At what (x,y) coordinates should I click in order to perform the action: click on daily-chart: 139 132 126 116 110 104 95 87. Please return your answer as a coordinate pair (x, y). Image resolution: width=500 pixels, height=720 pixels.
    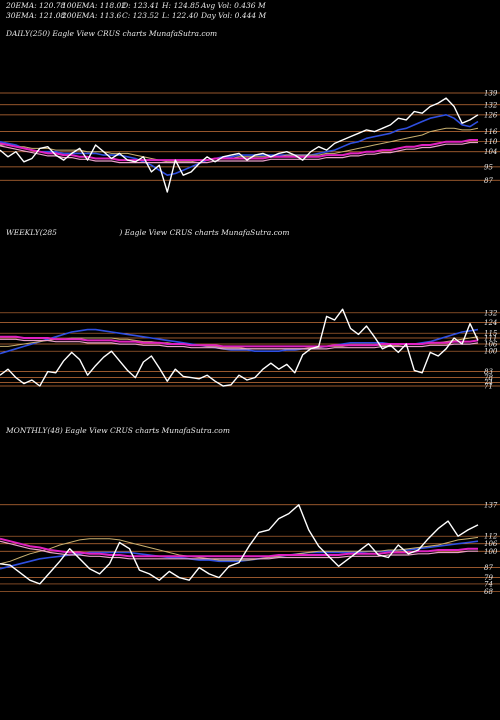
    Looking at the image, I should click on (250, 141).